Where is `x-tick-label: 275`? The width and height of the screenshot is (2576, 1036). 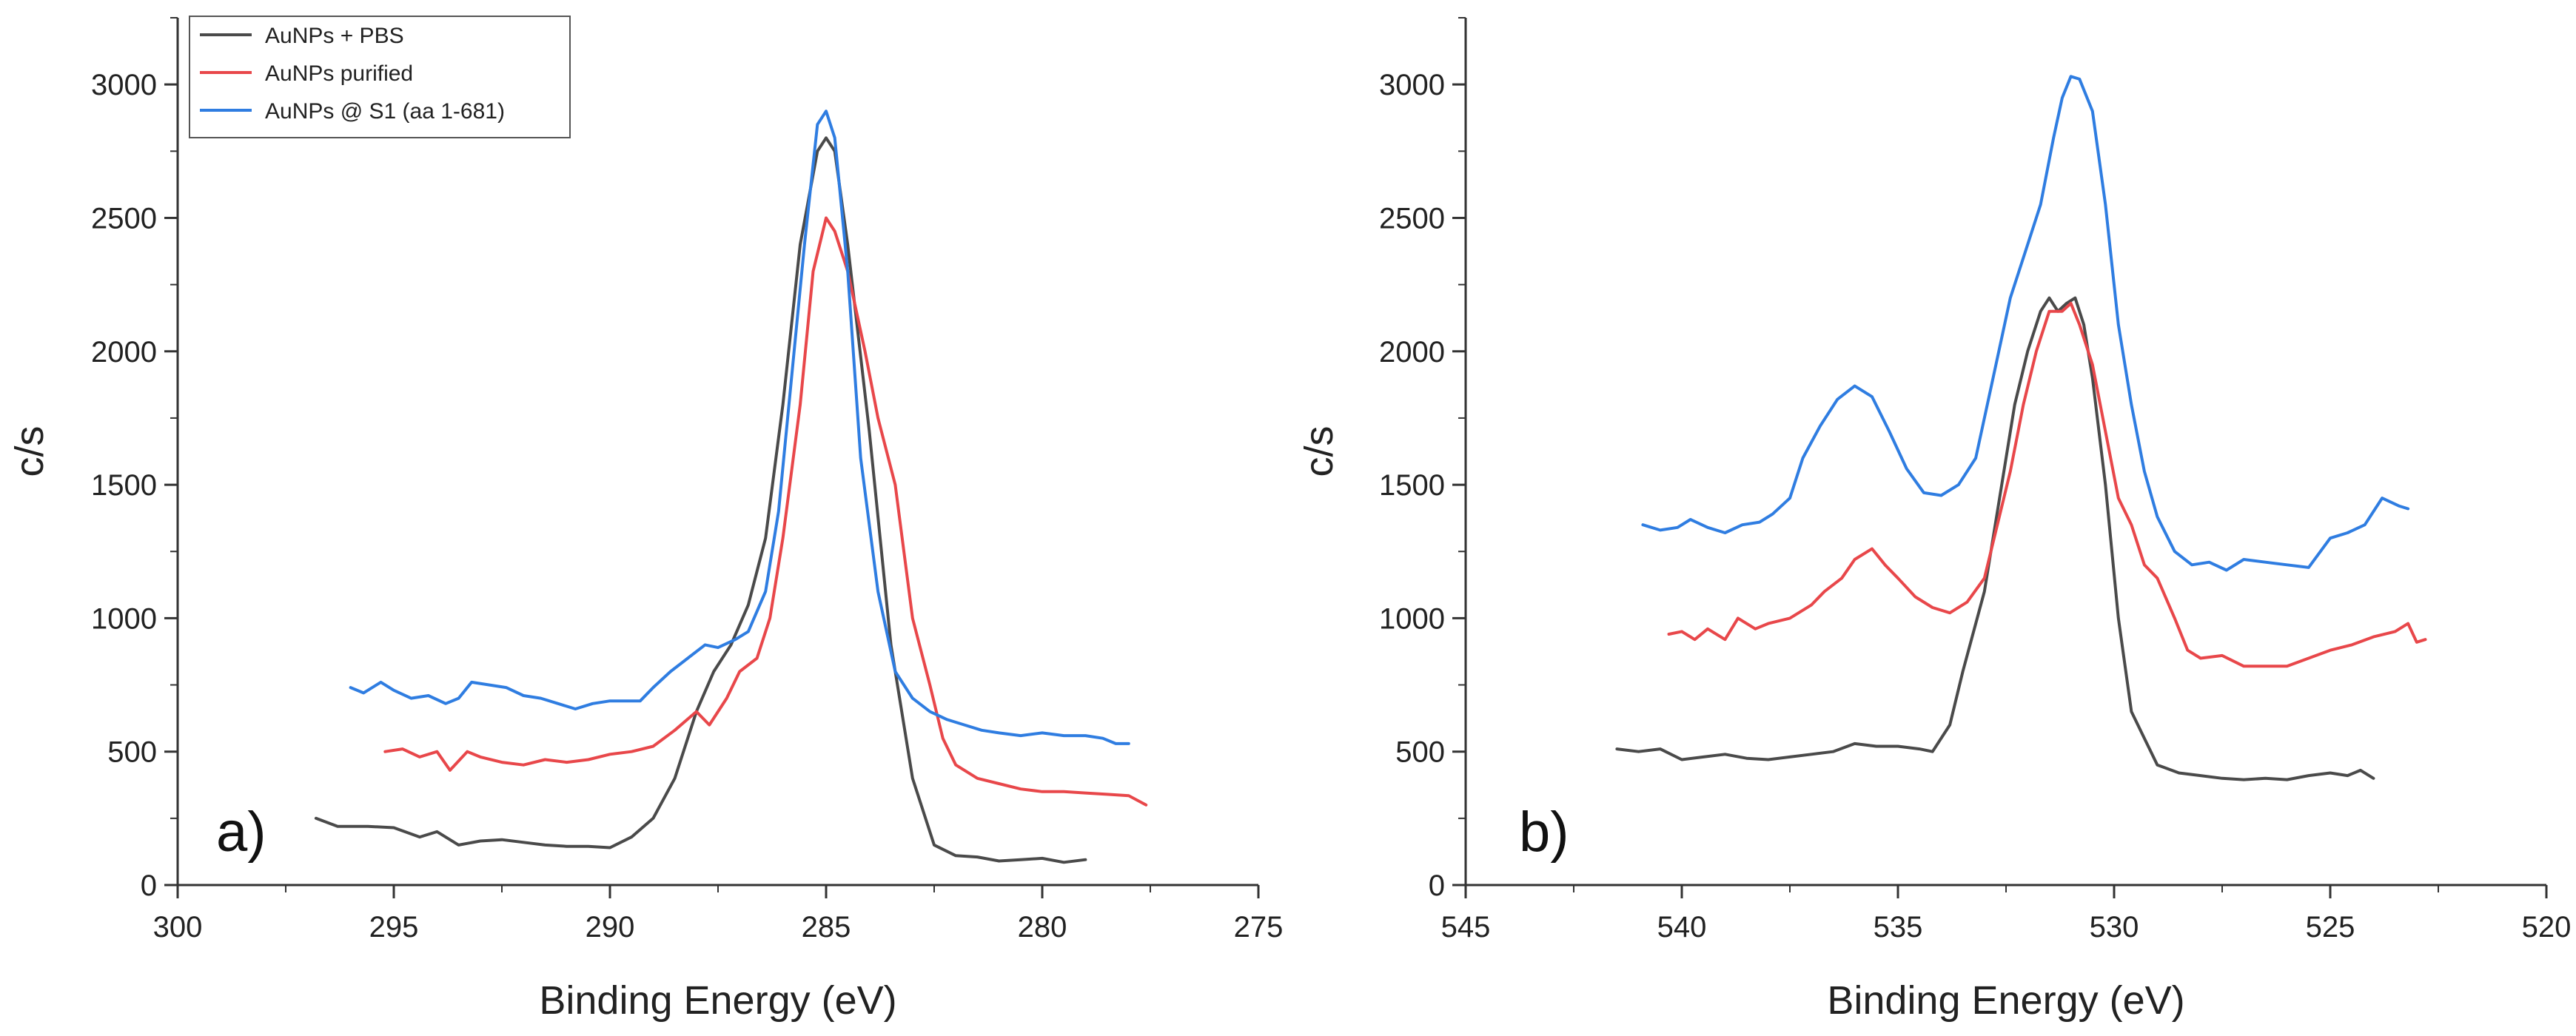
x-tick-label: 275 is located at coordinates (1259, 927).